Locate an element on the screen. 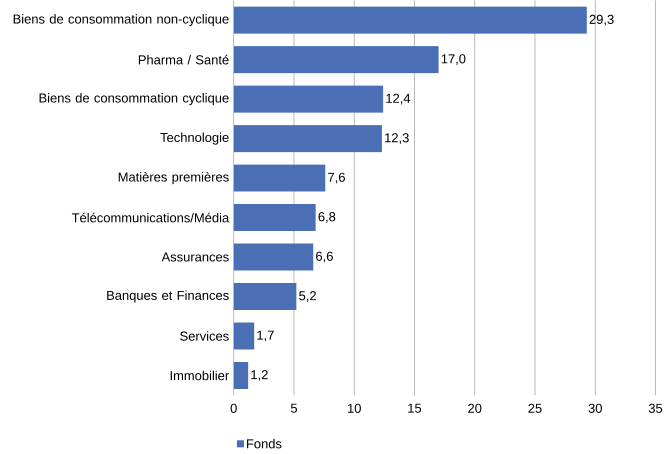 This screenshot has height=454, width=667. data-label: 1,7 is located at coordinates (265, 336).